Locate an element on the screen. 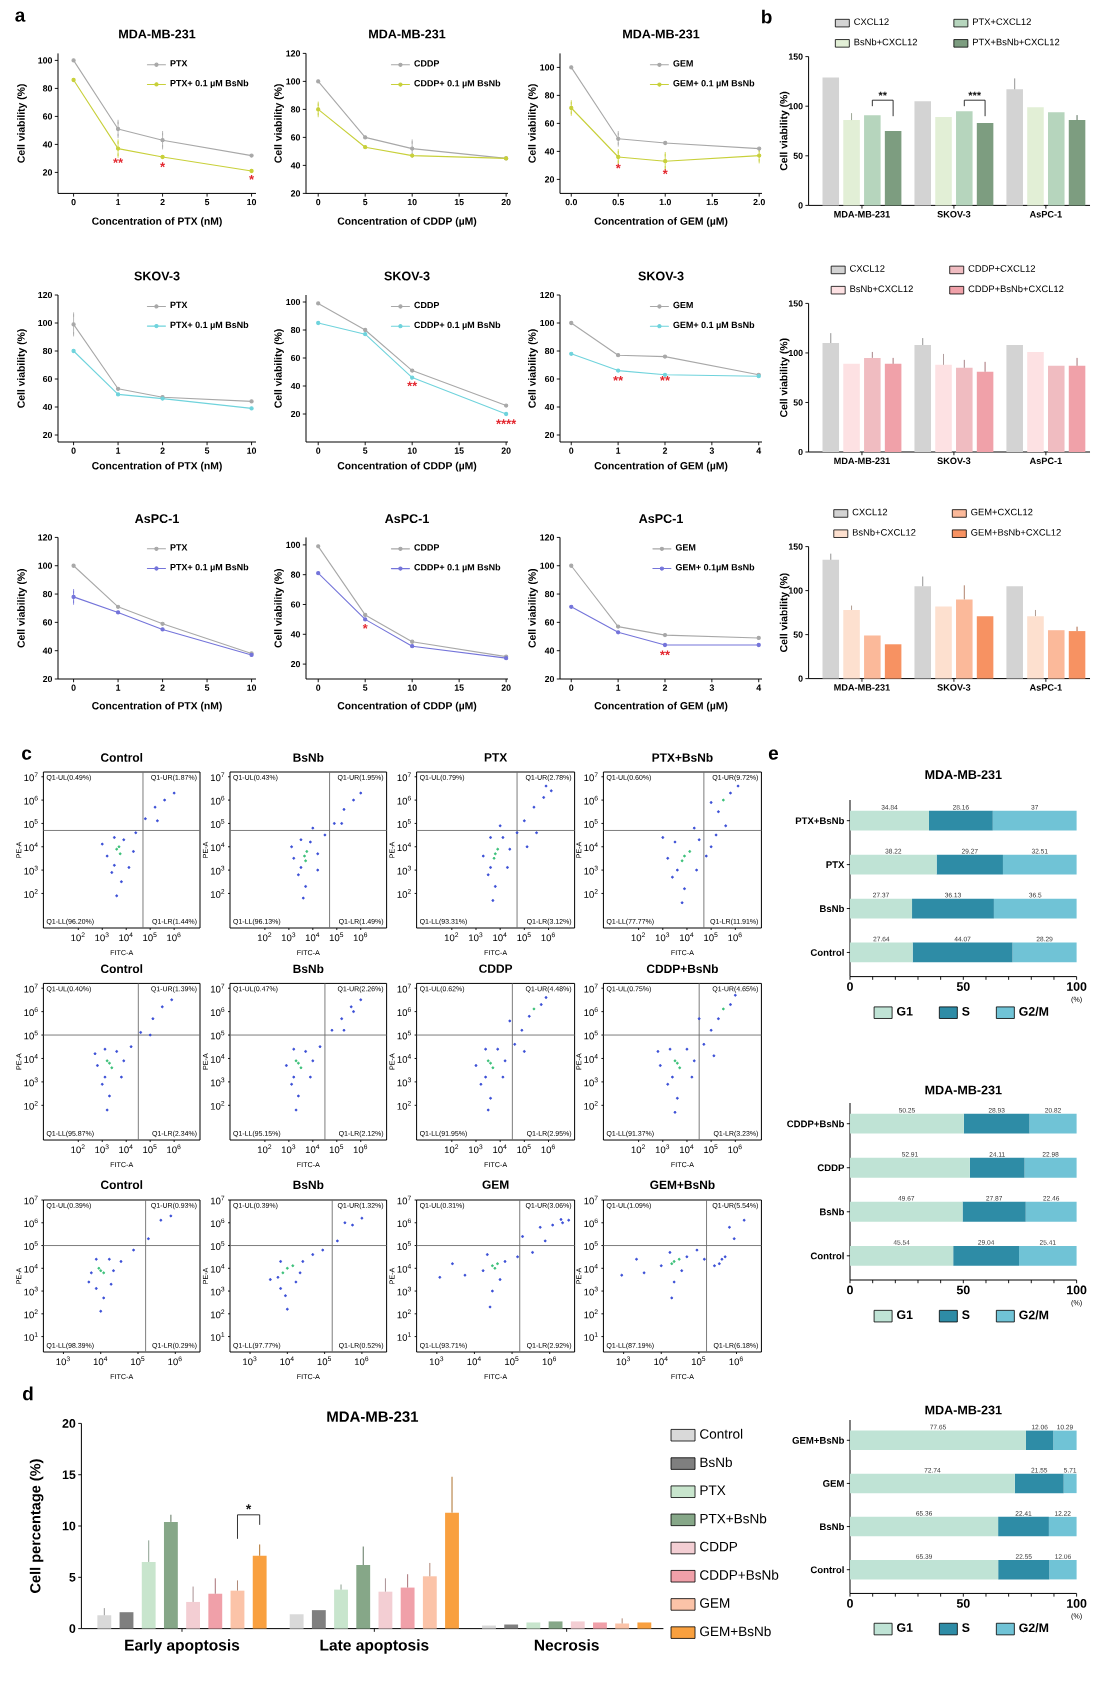 This screenshot has width=1100, height=1684. text: a is located at coordinates (20, 16).